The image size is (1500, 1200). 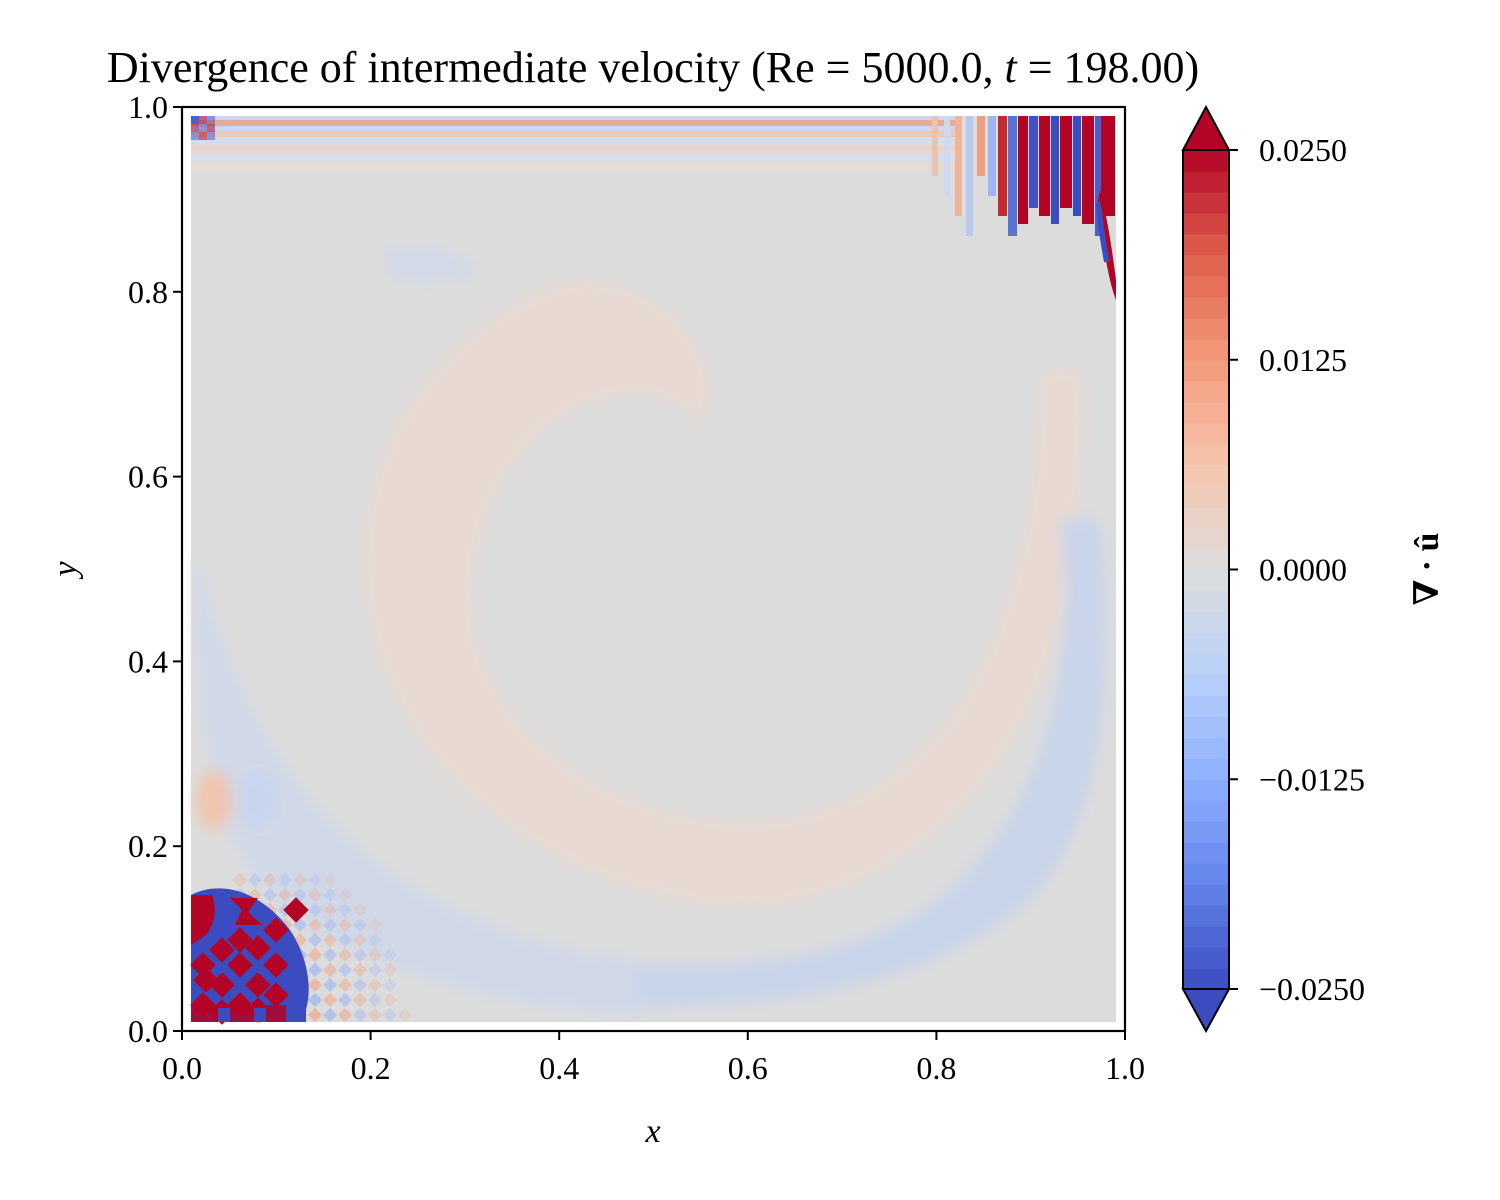 What do you see at coordinates (1303, 360) in the screenshot?
I see `colorbar-tick-label: 0.0125` at bounding box center [1303, 360].